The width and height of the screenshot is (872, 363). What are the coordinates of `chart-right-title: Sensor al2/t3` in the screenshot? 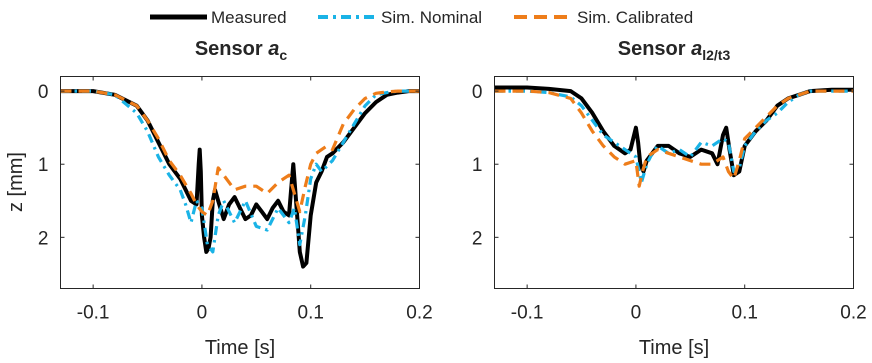 It's located at (674, 50).